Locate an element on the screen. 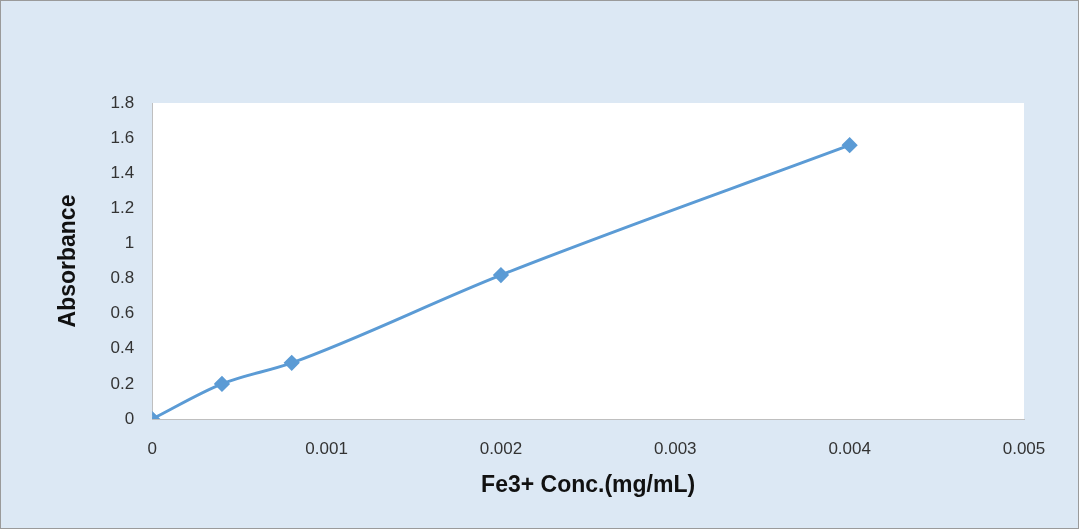 This screenshot has height=529, width=1079. x-tick-label: 0.004 is located at coordinates (849, 448).